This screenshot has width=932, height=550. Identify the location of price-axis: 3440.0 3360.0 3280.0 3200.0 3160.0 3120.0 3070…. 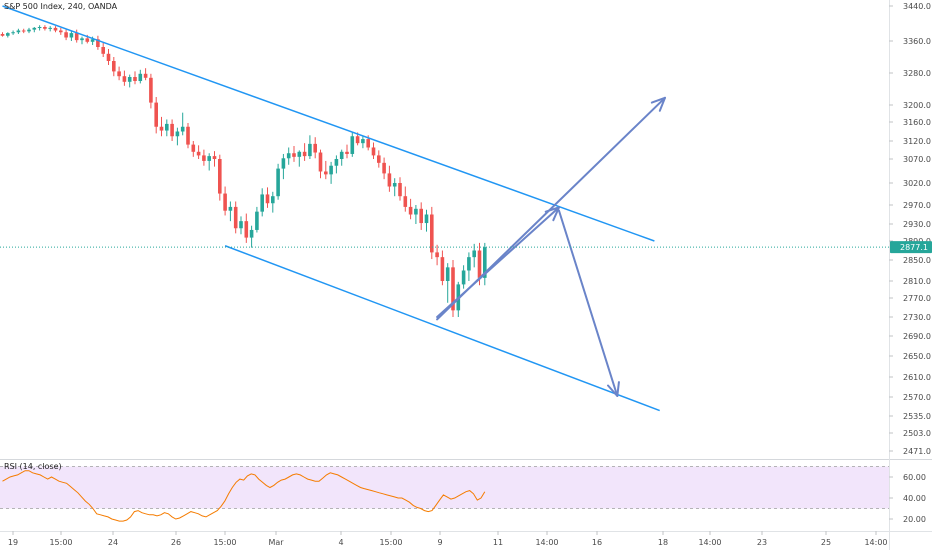
(910, 229).